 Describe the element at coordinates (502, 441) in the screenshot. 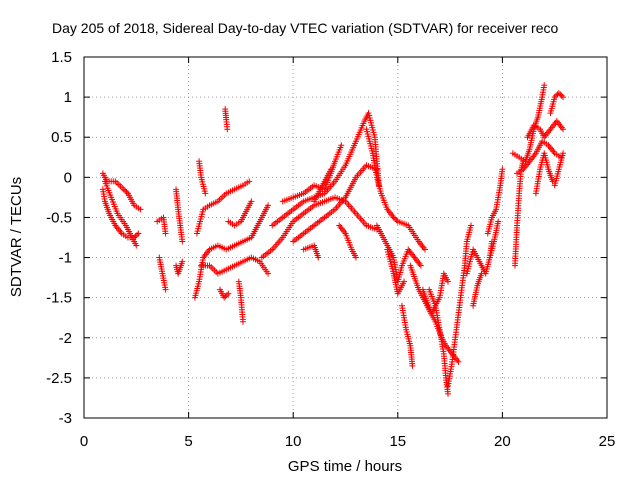

I see `x-tick-label: 20` at that location.